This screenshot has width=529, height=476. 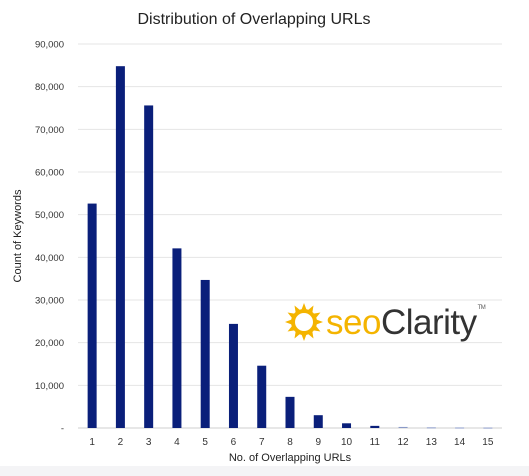 What do you see at coordinates (49, 45) in the screenshot?
I see `y-tick-label: 90,000` at bounding box center [49, 45].